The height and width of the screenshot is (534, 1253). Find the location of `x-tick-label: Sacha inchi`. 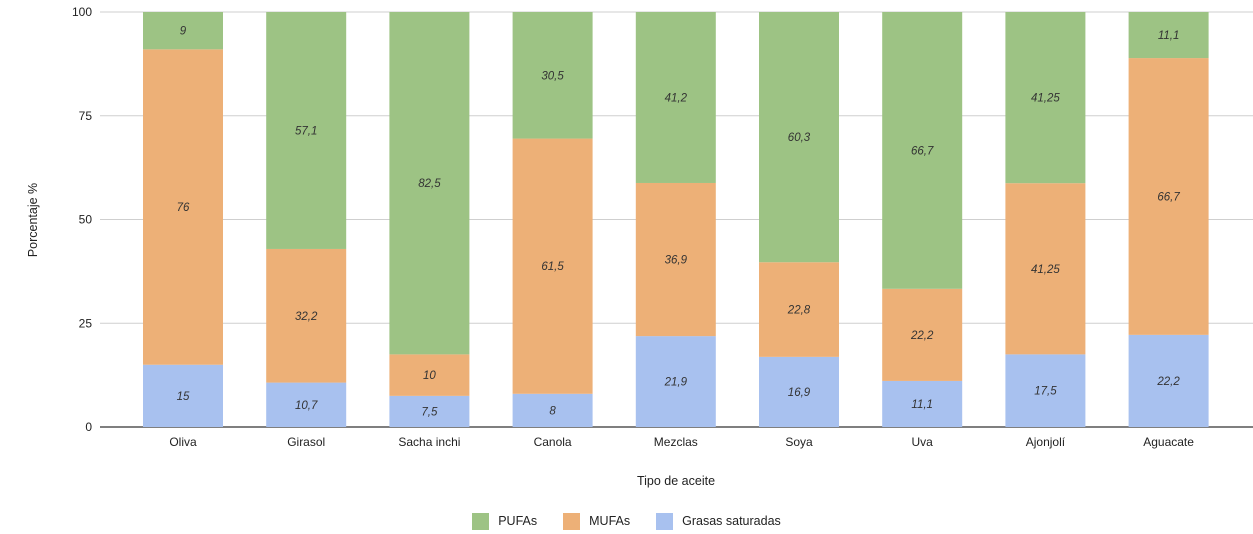

x-tick-label: Sacha inchi is located at coordinates (429, 442).